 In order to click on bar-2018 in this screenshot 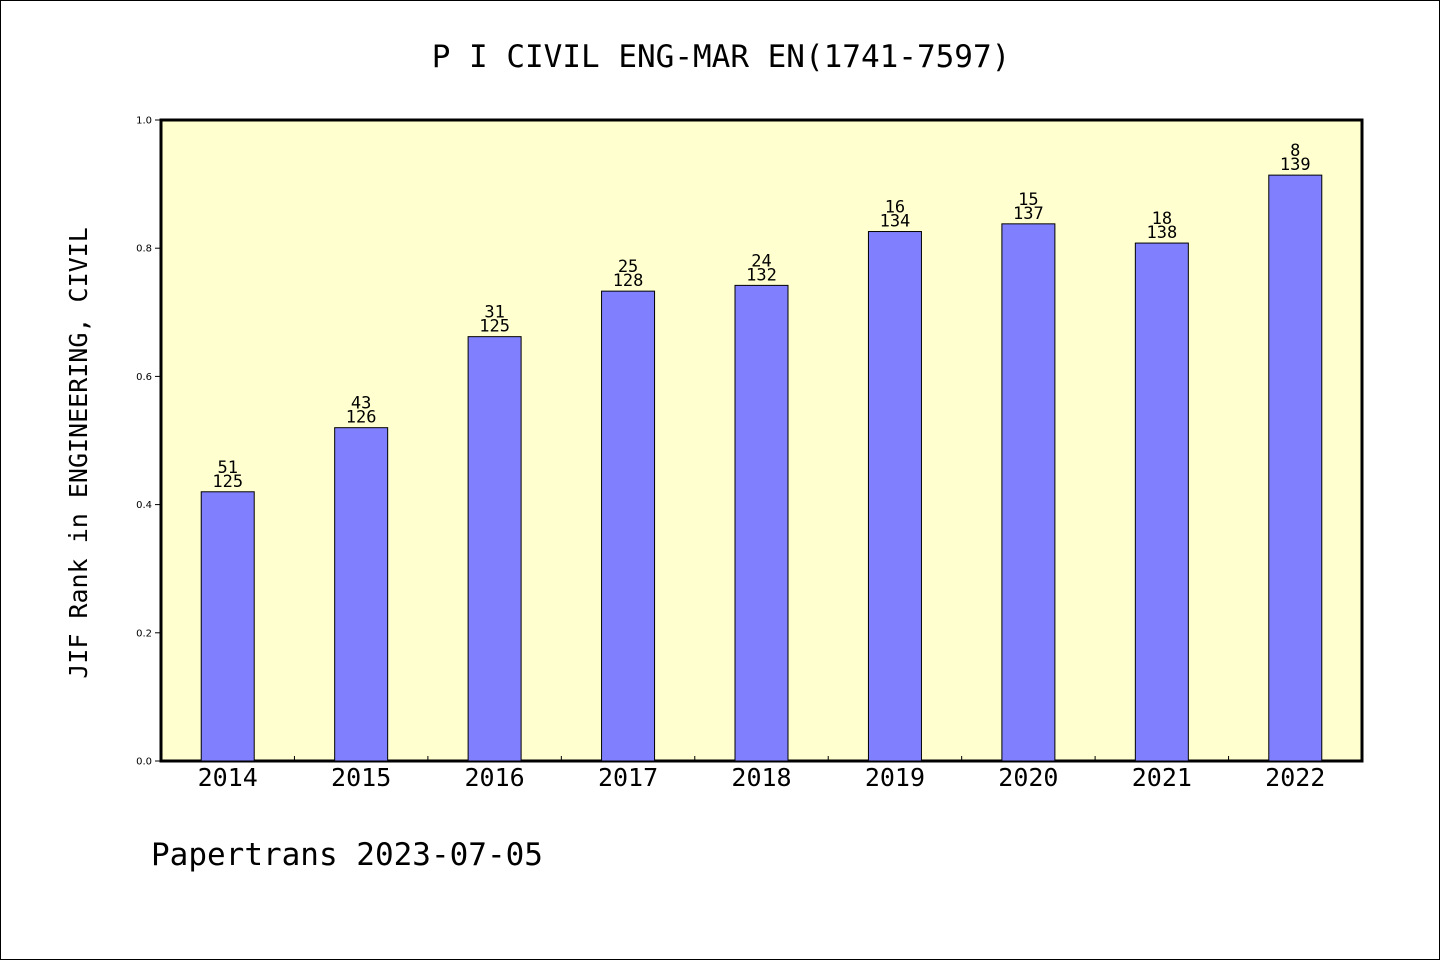, I will do `click(761, 523)`.